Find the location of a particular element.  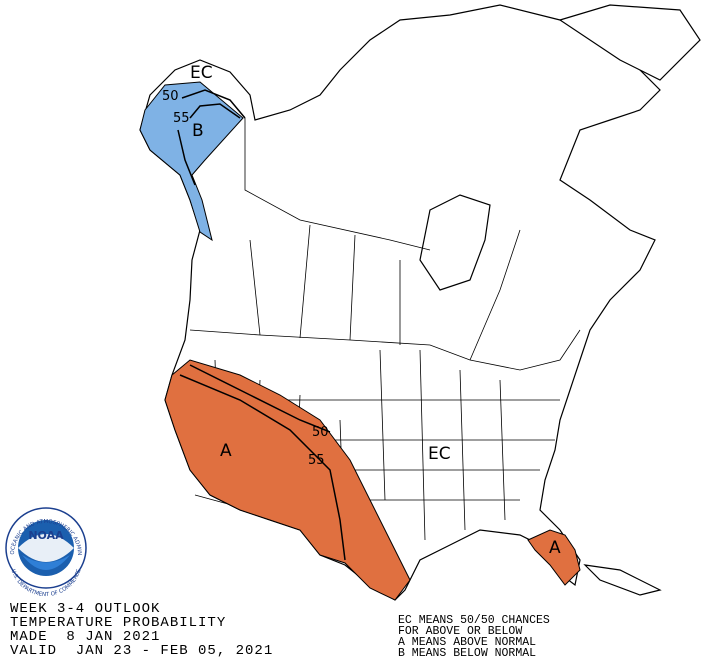

below-normal-region is located at coordinates (191, 161).